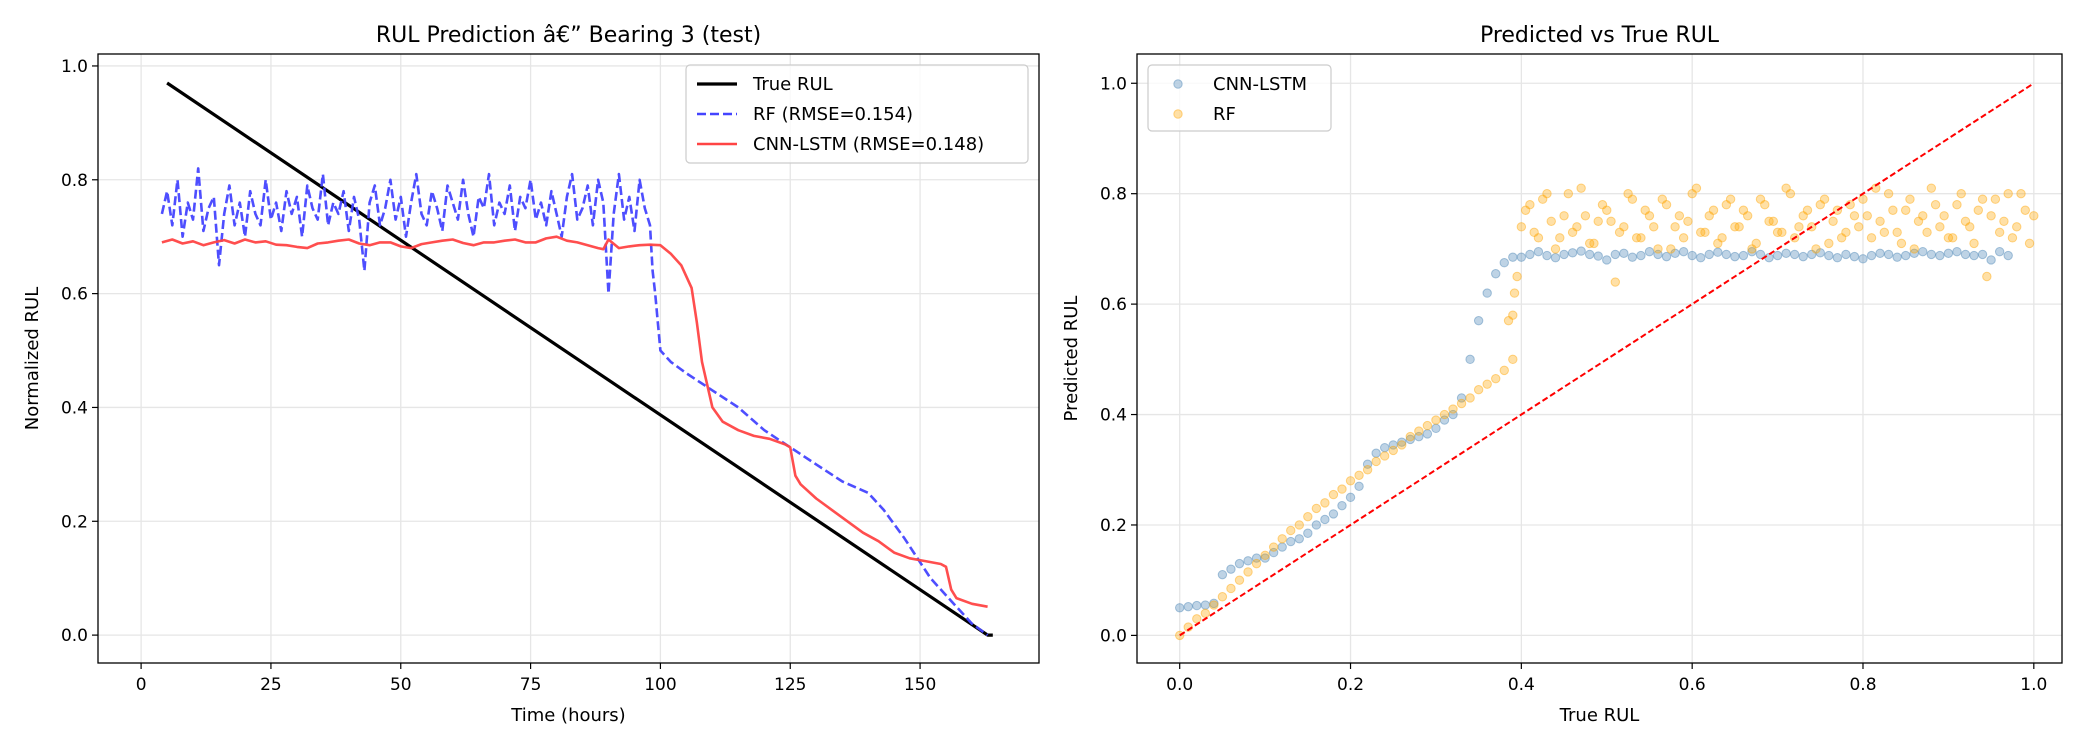  What do you see at coordinates (401, 685) in the screenshot?
I see `x-tick-label: 50` at bounding box center [401, 685].